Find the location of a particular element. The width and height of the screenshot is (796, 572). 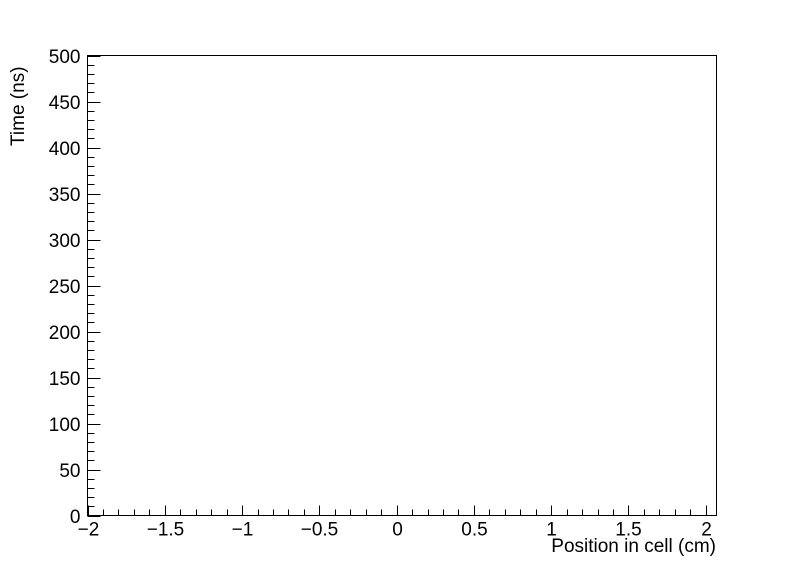

x-tick-label: 0.5 is located at coordinates (474, 530).